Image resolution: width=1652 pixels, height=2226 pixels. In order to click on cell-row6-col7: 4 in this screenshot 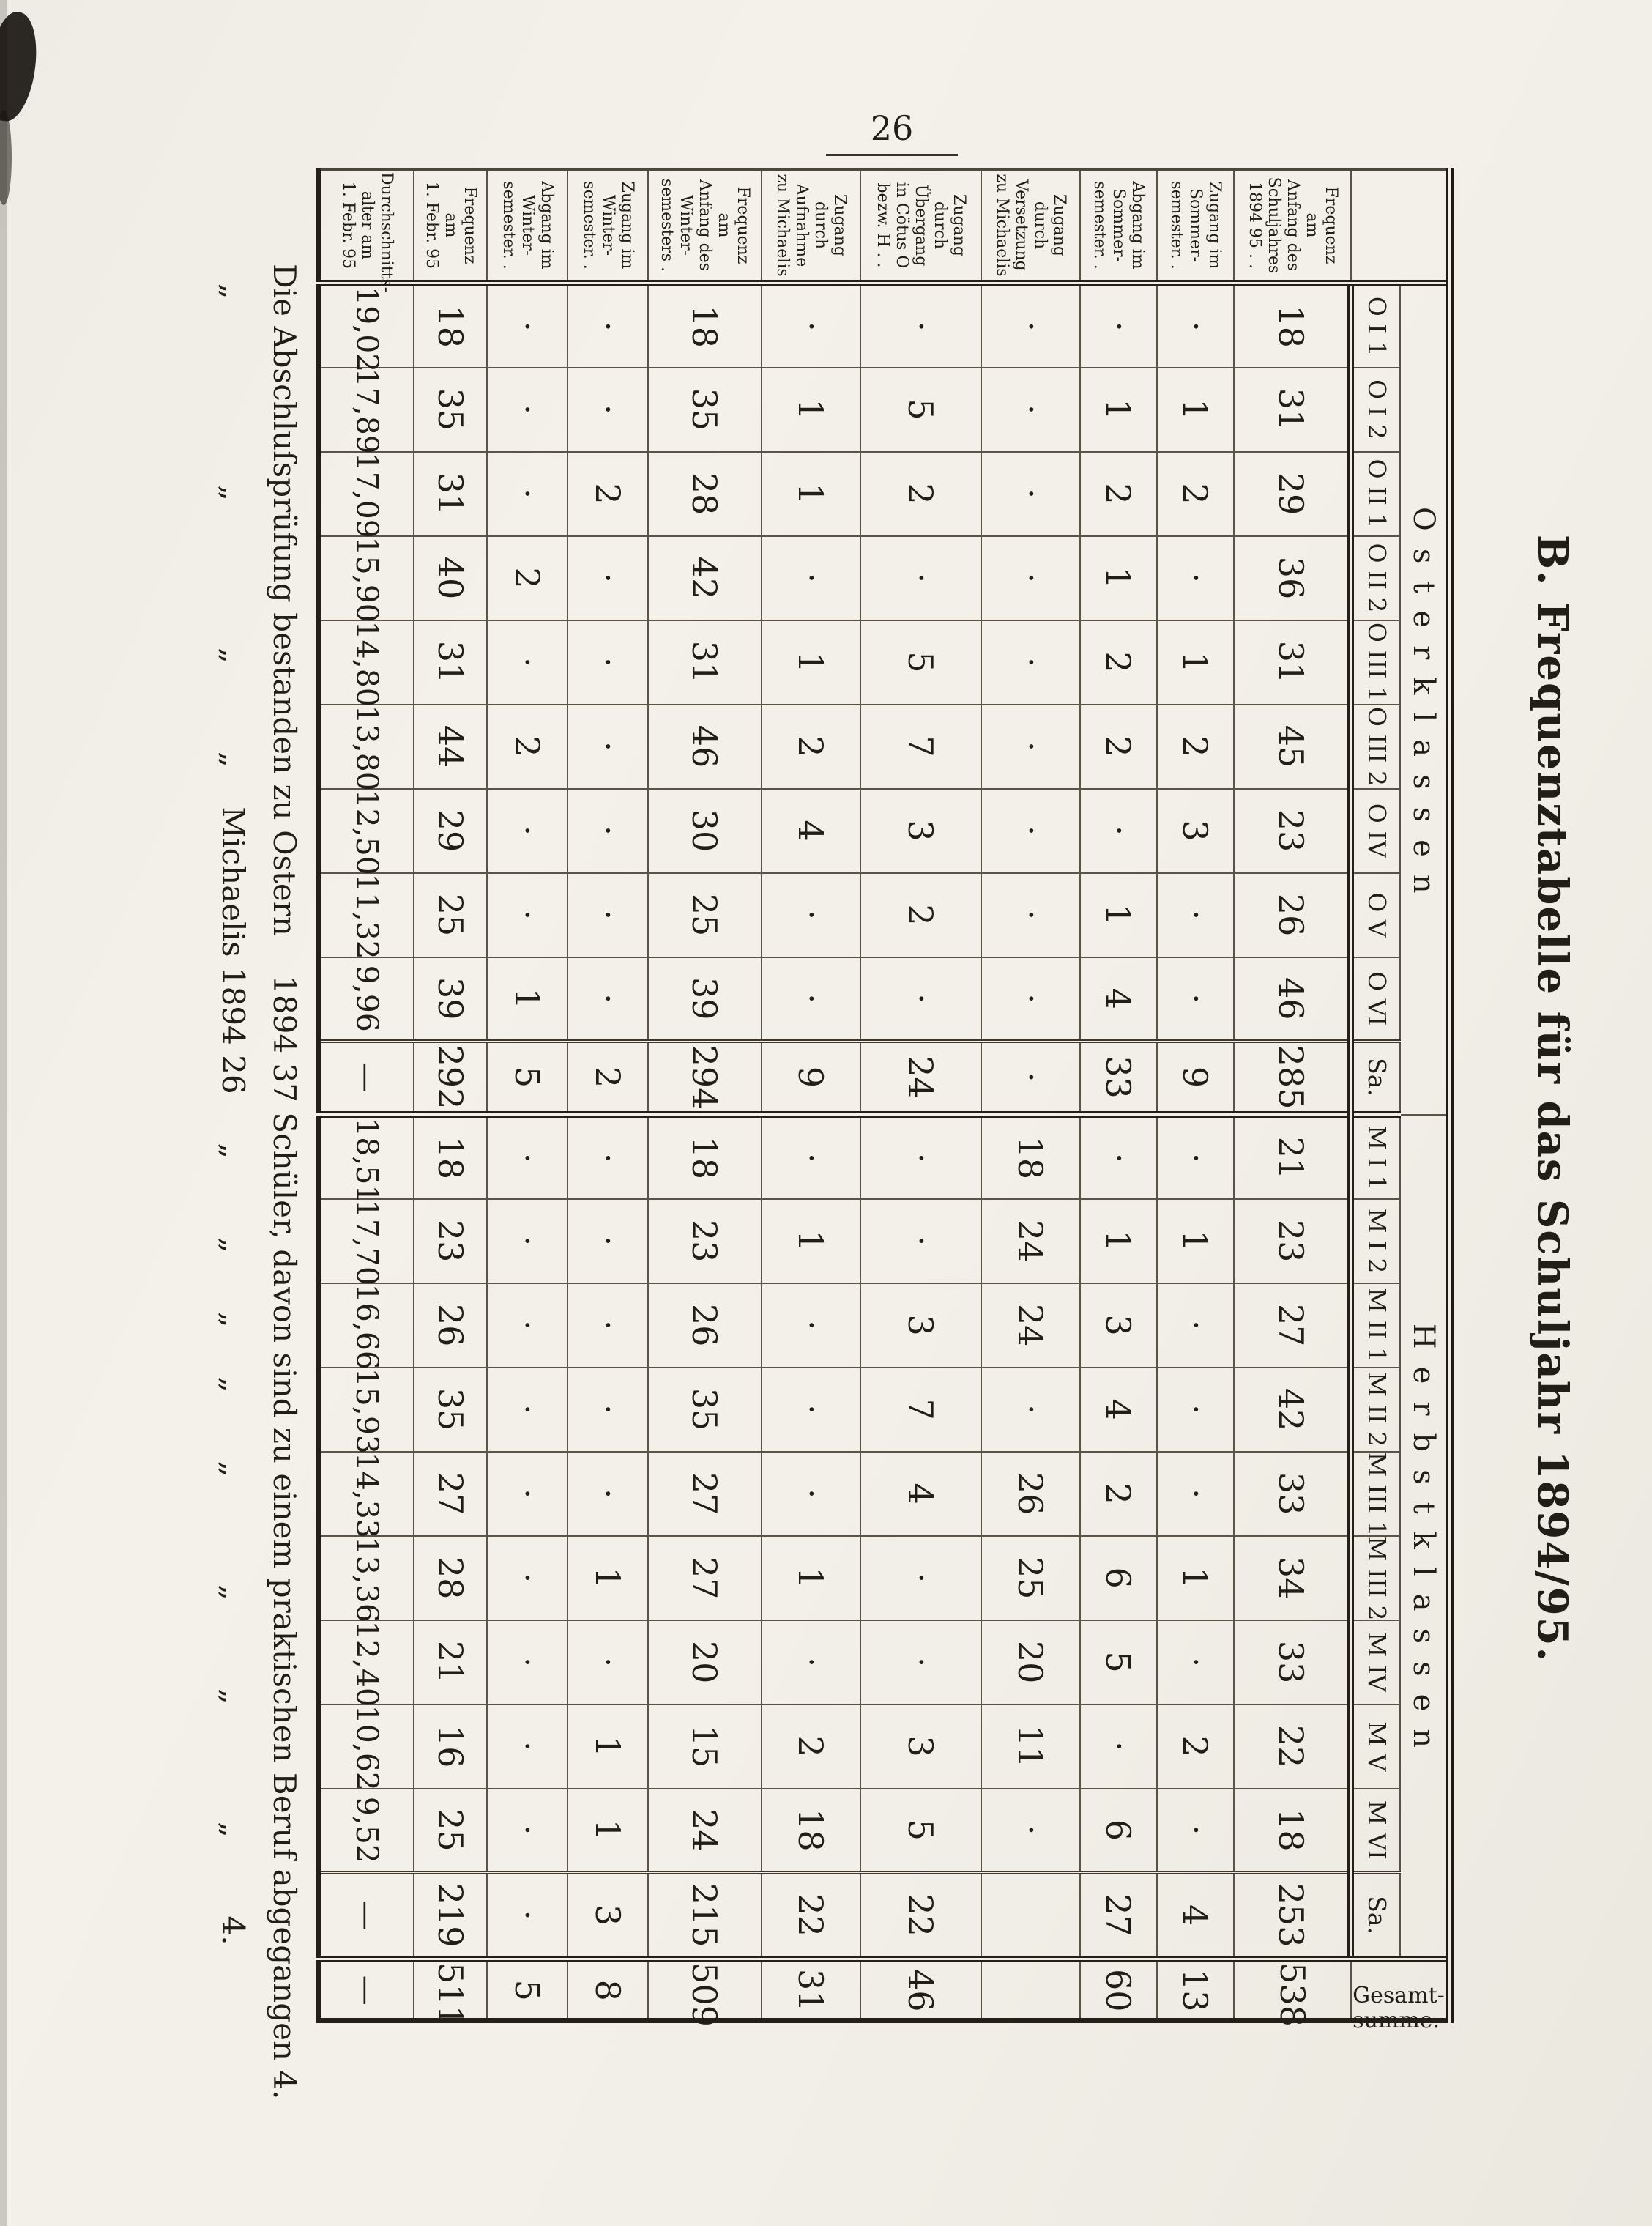, I will do `click(811, 830)`.